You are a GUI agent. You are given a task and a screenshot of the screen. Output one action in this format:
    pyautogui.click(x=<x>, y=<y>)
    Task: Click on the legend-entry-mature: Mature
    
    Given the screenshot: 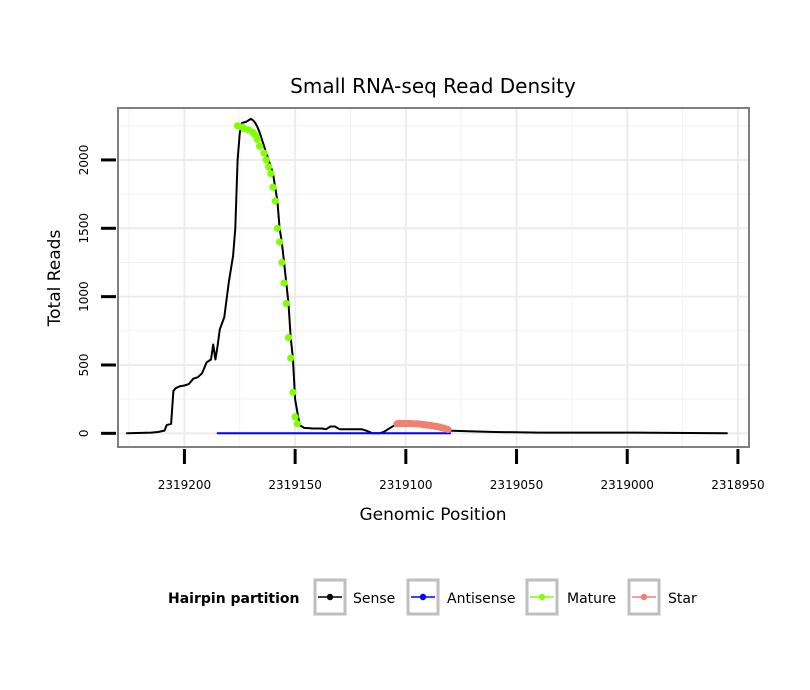 What is the action you would take?
    pyautogui.click(x=570, y=597)
    